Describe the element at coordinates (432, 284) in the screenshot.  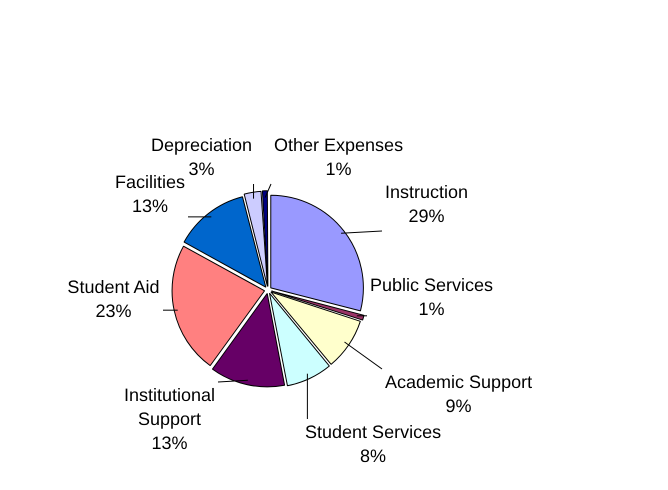
I see `slice-label: Public Services` at that location.